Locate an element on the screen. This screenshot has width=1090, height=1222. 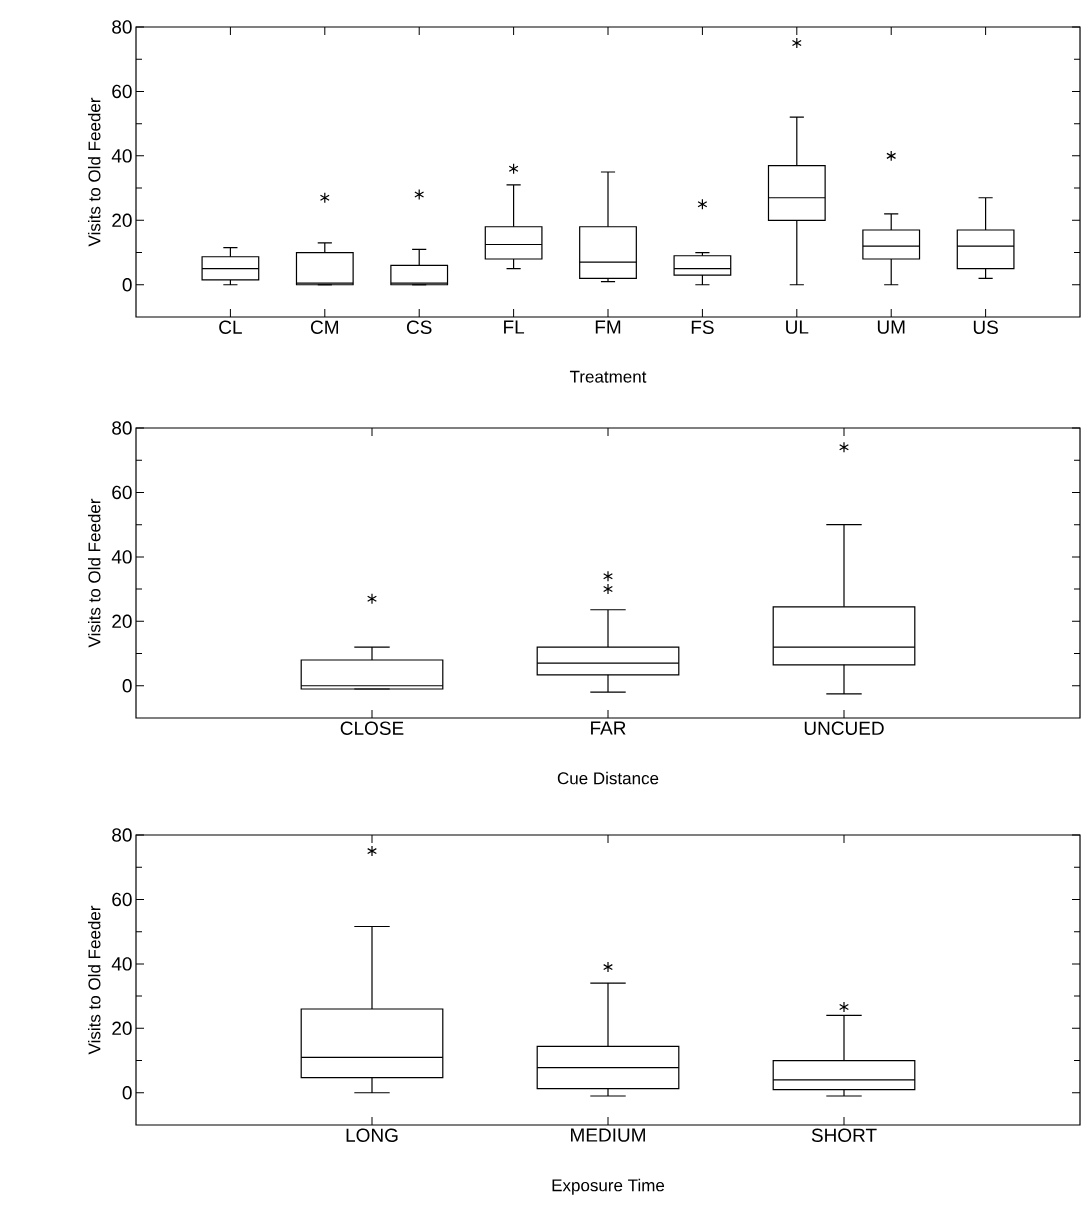
x-tick-label: UM is located at coordinates (891, 327).